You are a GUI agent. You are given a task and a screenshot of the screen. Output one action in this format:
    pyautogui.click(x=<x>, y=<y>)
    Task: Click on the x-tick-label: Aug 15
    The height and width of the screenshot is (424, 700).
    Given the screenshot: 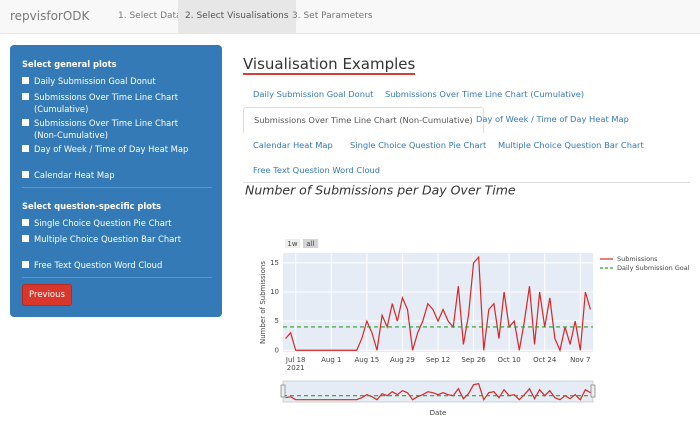 What is the action you would take?
    pyautogui.click(x=366, y=360)
    